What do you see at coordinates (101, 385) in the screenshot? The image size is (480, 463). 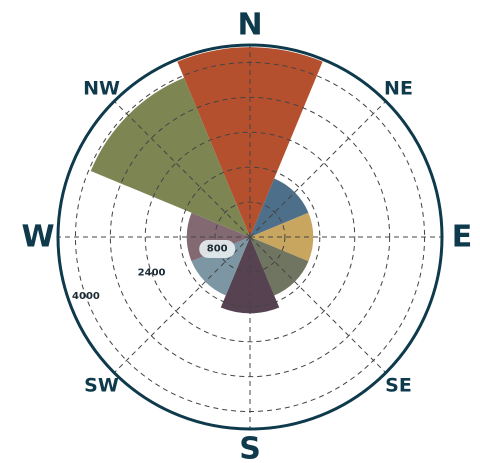 I see `direction-label-sw: SW` at bounding box center [101, 385].